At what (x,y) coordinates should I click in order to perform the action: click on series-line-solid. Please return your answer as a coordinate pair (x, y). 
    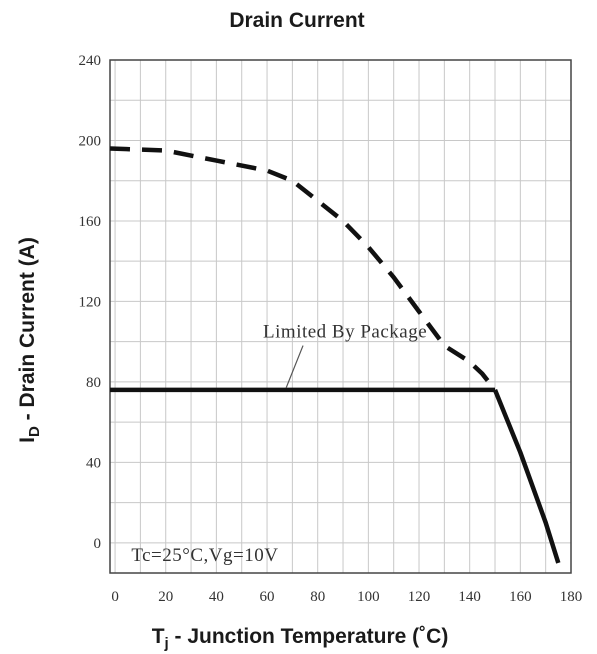
    Looking at the image, I should click on (526, 476).